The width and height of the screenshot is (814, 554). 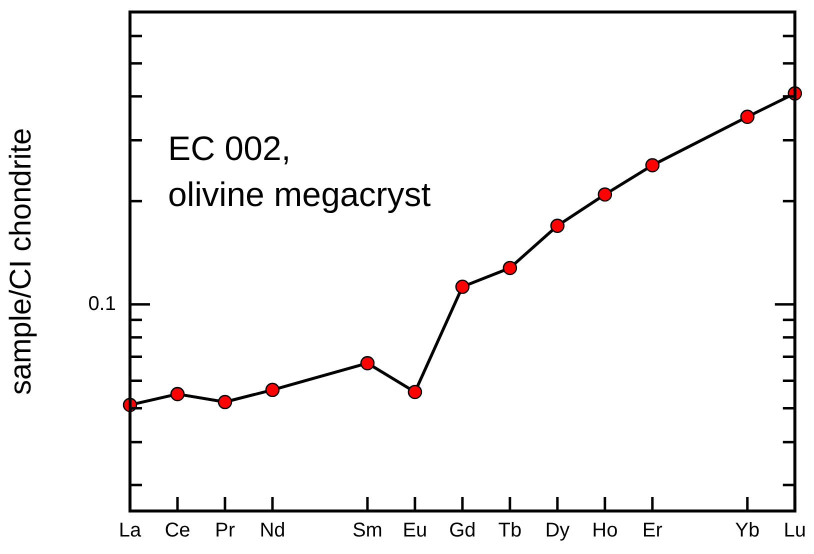 I want to click on x-tick-label: Yb, so click(x=747, y=531).